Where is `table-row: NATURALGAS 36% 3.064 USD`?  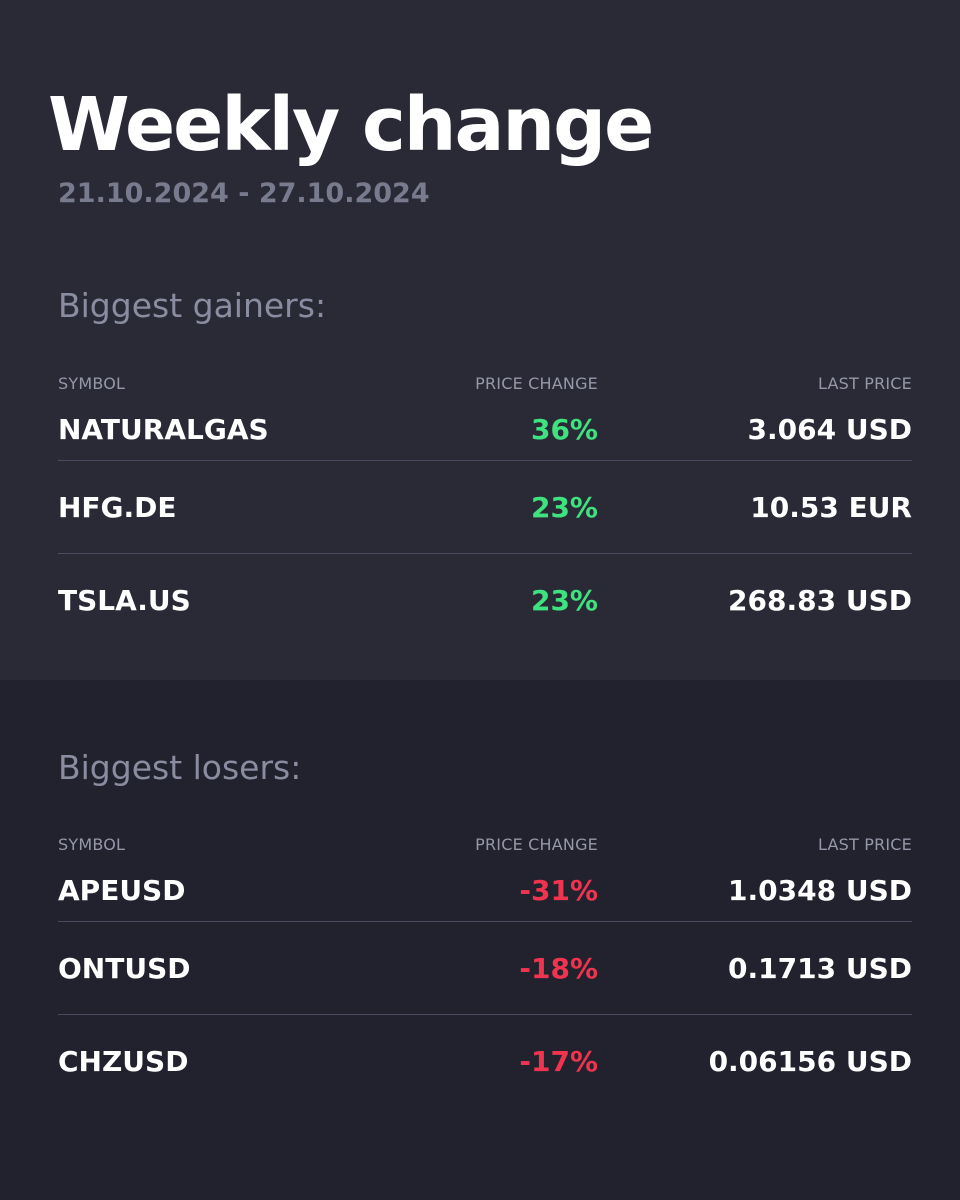 table-row: NATURALGAS 36% 3.064 USD is located at coordinates (485, 429).